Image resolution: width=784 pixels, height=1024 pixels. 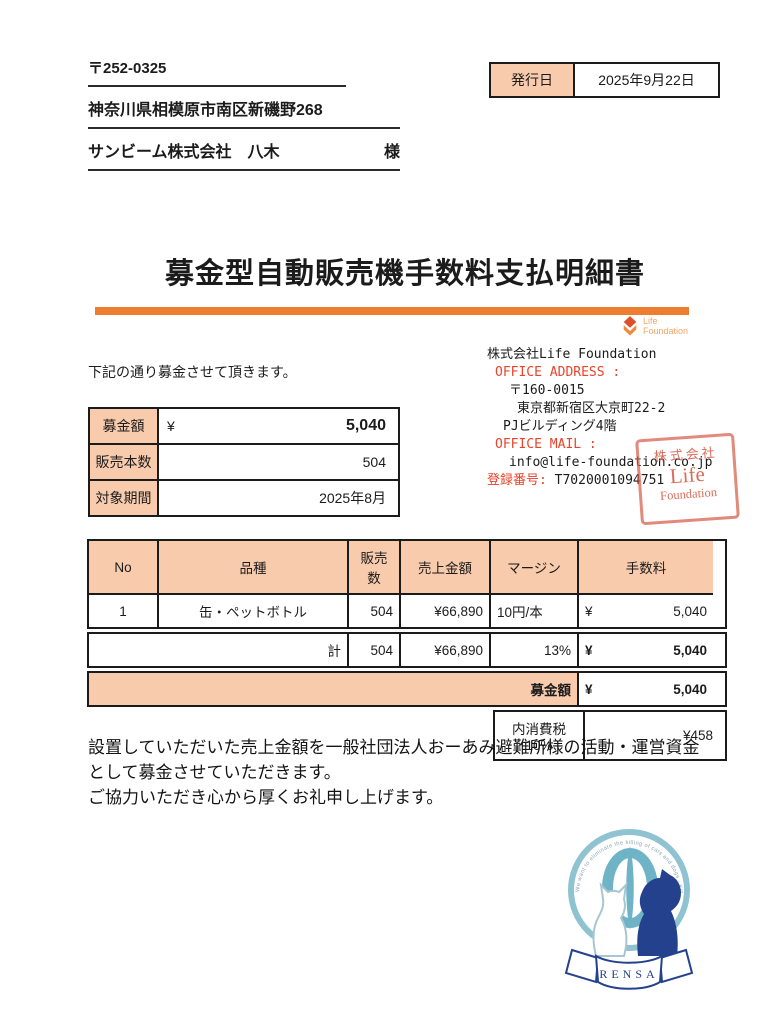 What do you see at coordinates (391, 152) in the screenshot?
I see `recipient-honorific: 様` at bounding box center [391, 152].